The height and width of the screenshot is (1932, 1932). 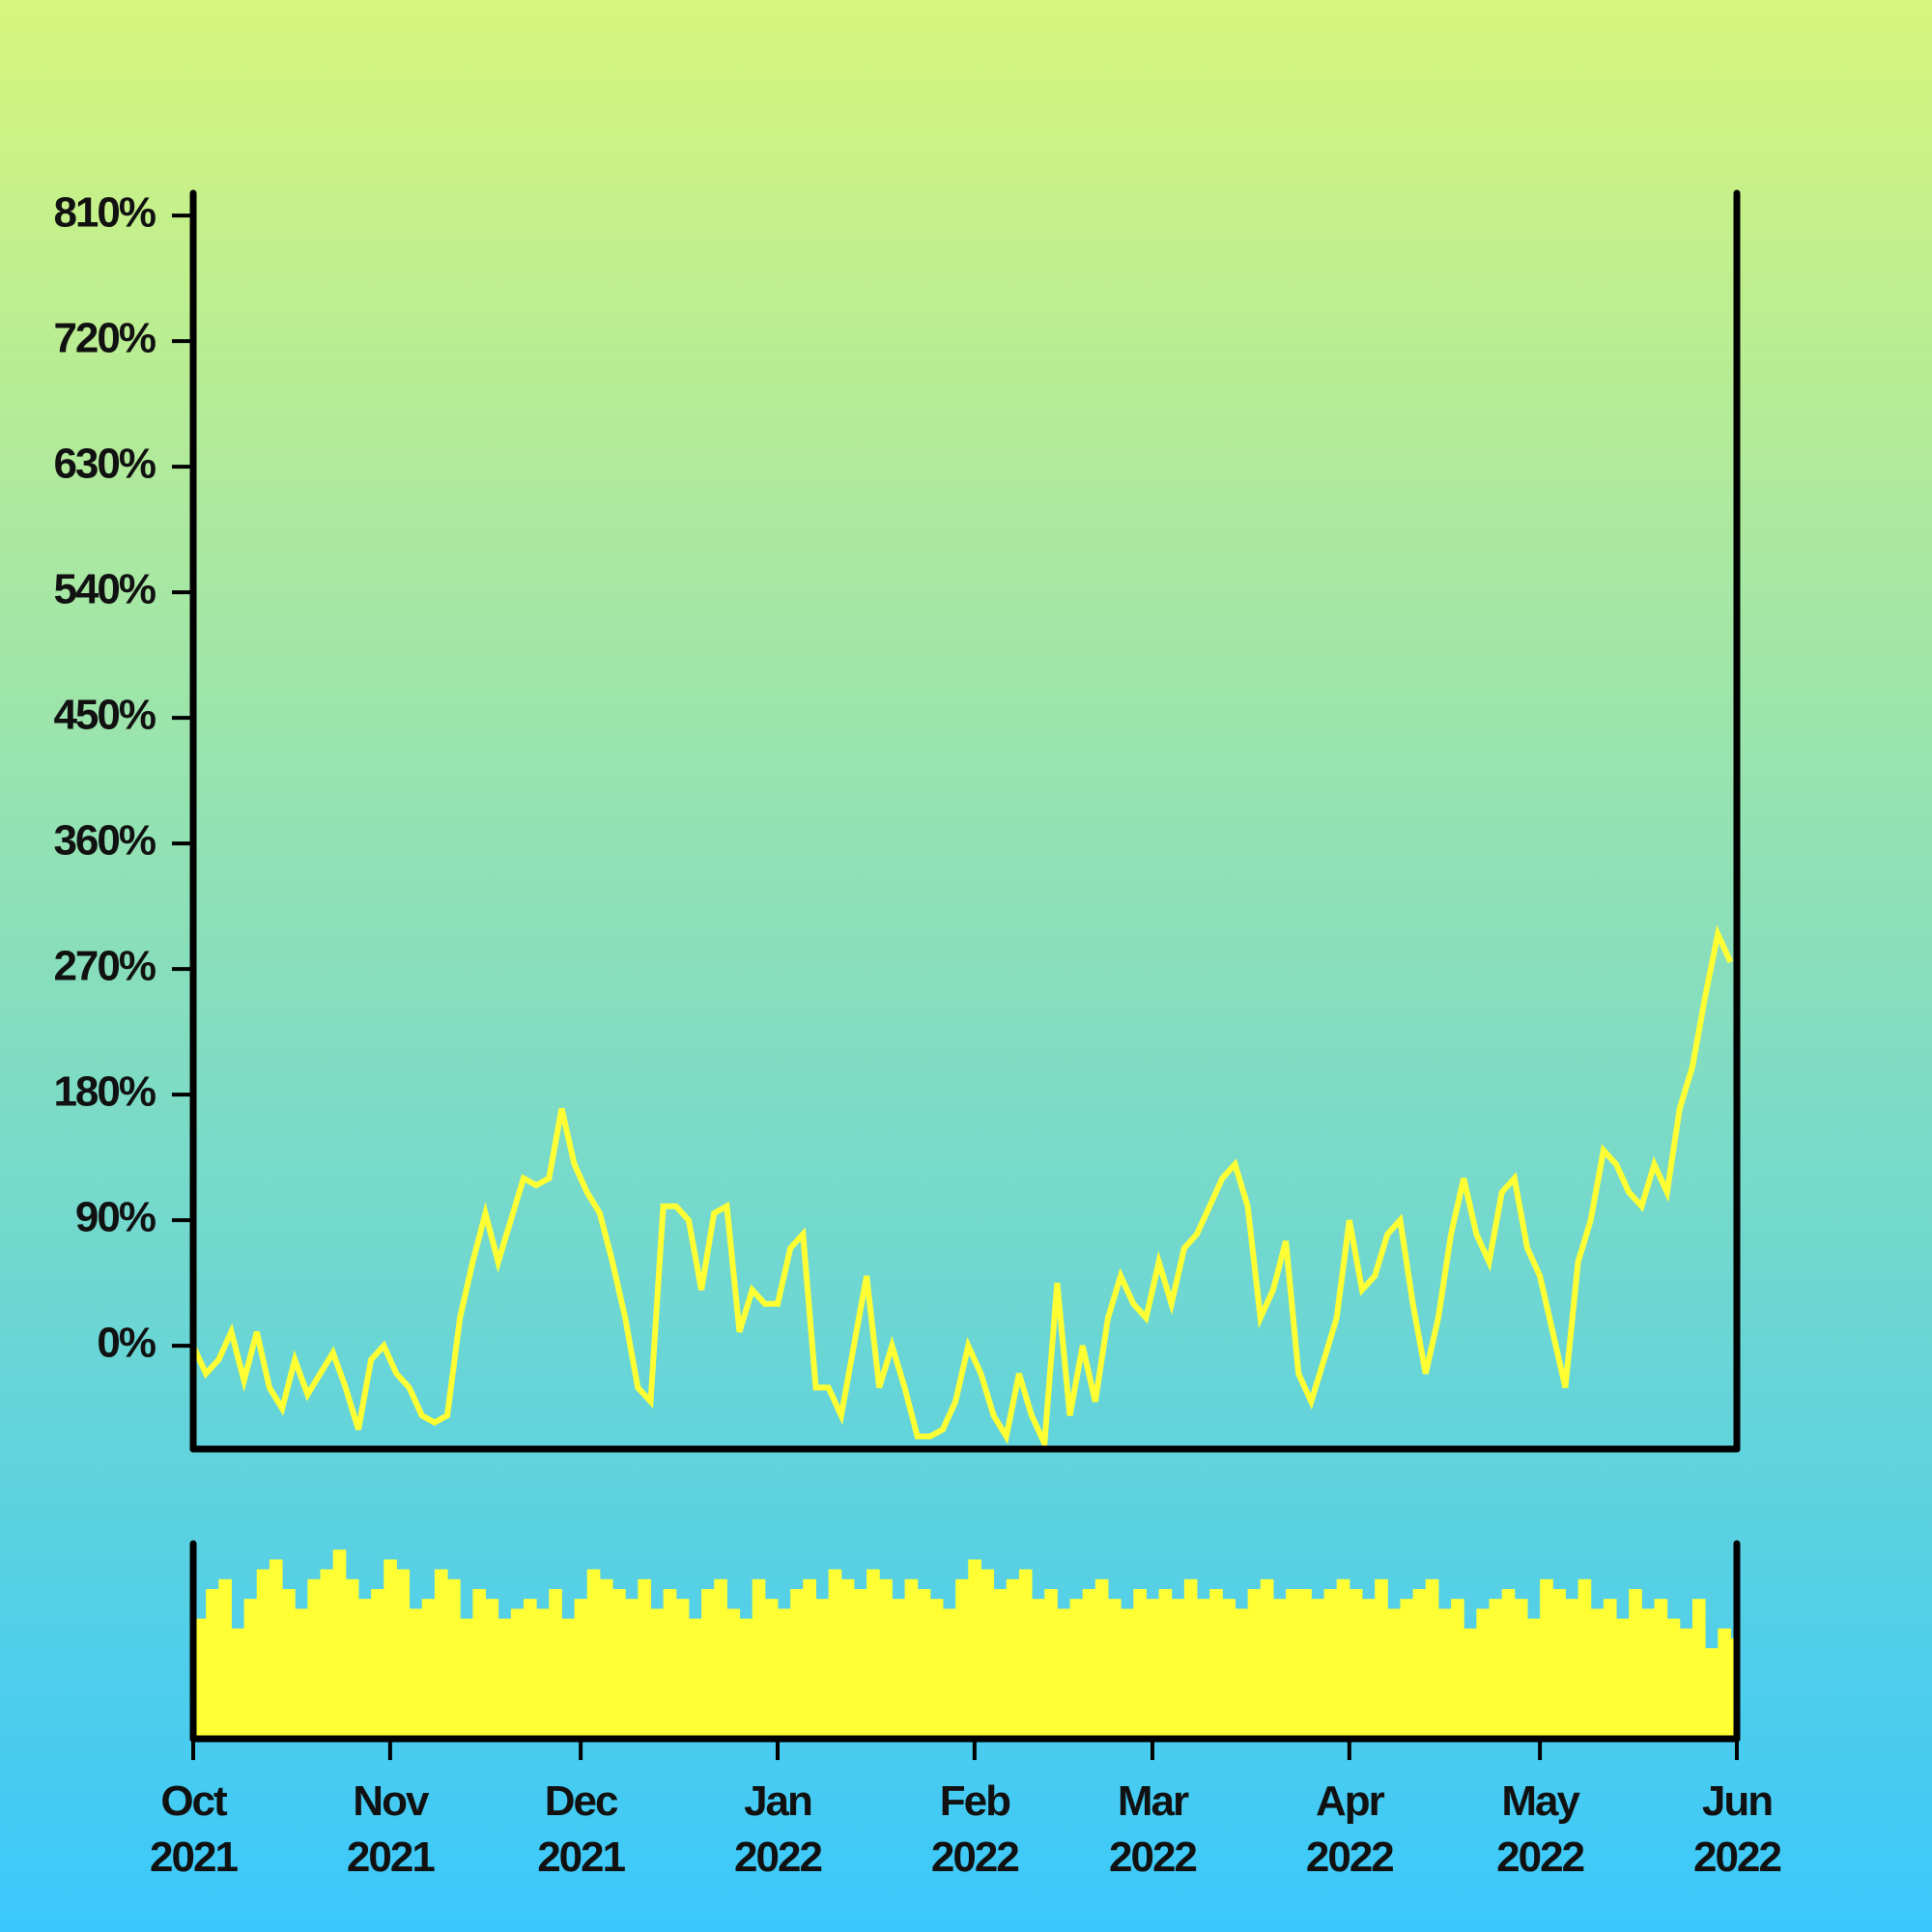 I want to click on x-tick-label: Jun 2022, so click(x=1737, y=1829).